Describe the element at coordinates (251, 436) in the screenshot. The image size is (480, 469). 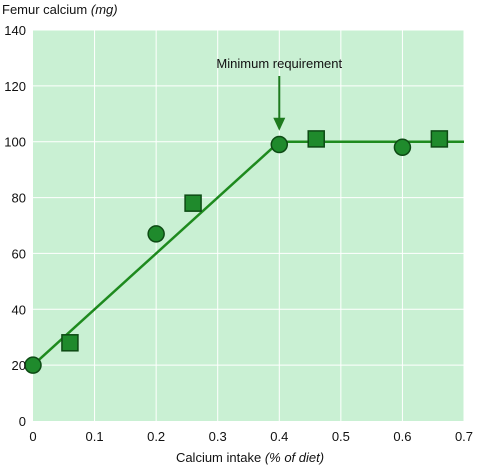
I see `x-tick-labels: 0 0.1 0.2 0.3 0.4 0.5 0.6 0.7` at that location.